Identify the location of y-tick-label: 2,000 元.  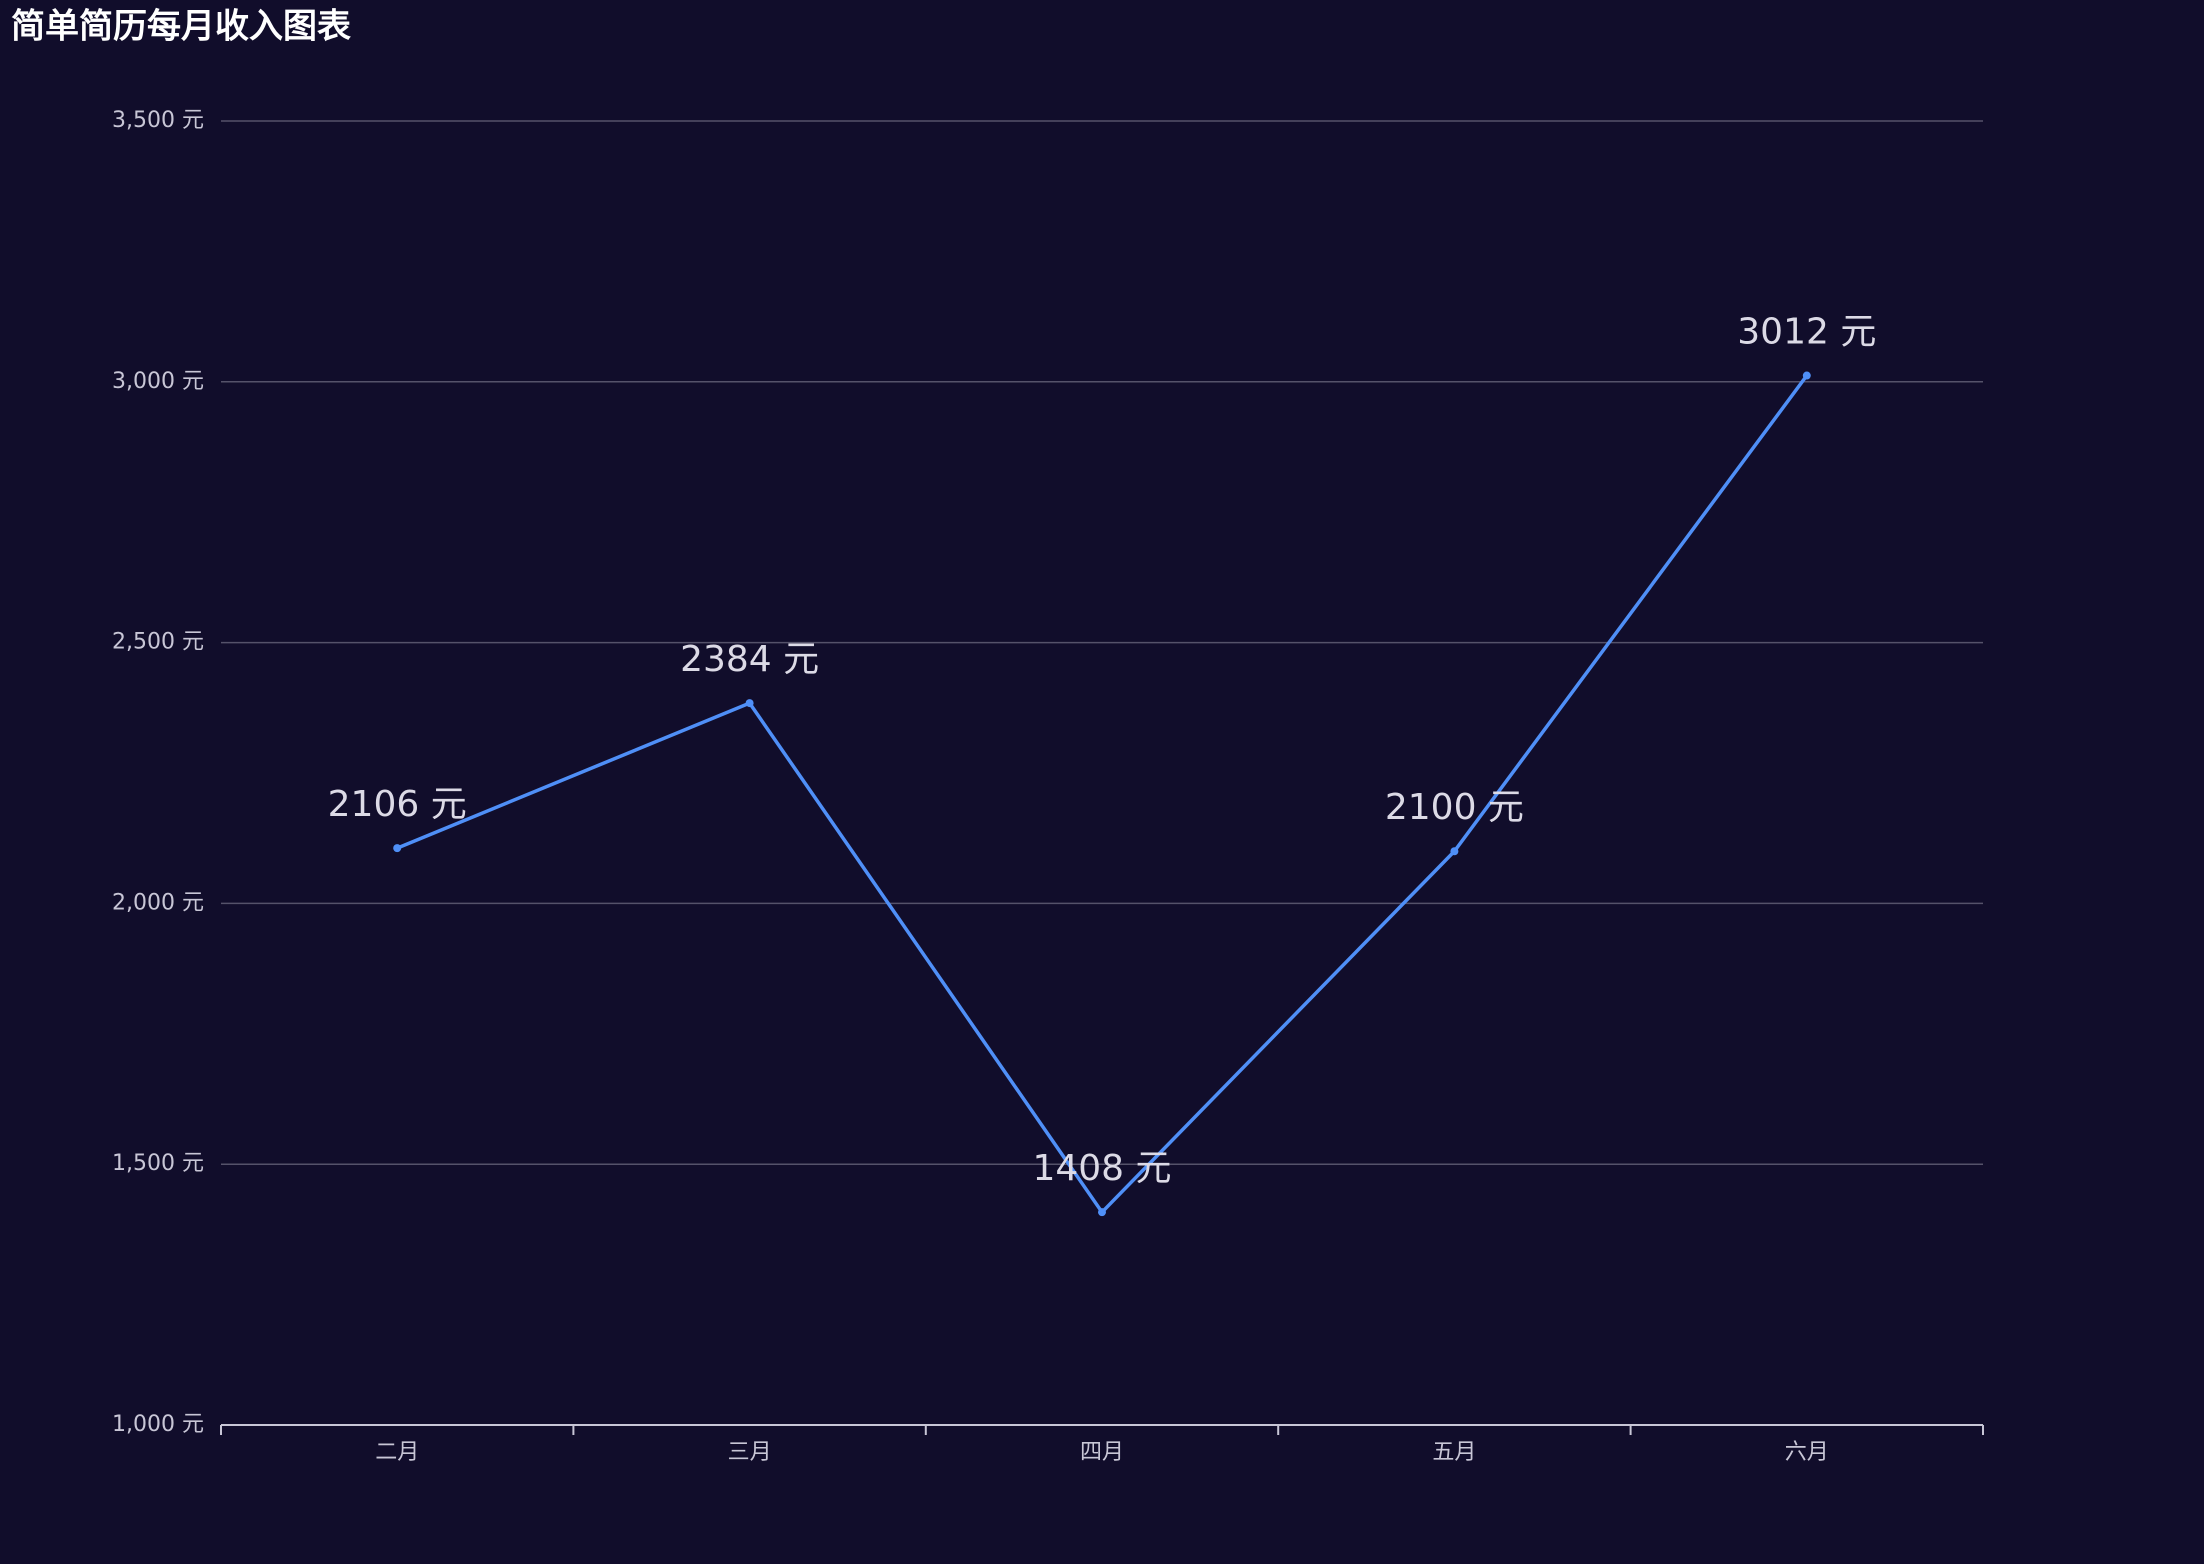
(158, 902).